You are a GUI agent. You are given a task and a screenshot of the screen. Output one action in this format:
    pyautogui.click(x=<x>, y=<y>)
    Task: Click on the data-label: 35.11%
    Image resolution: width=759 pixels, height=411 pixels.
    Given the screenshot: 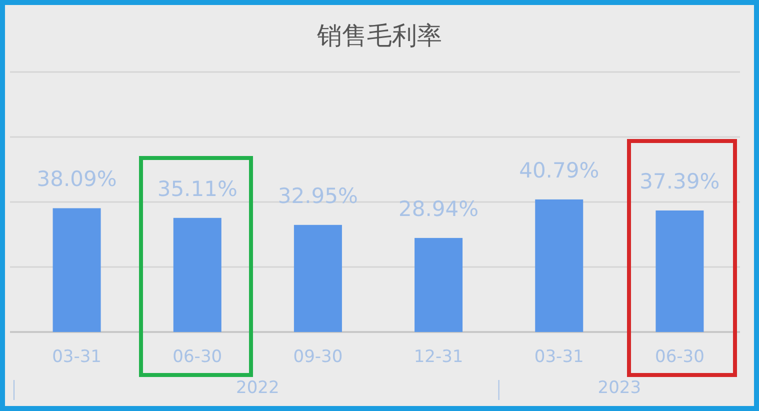 What is the action you would take?
    pyautogui.click(x=197, y=188)
    